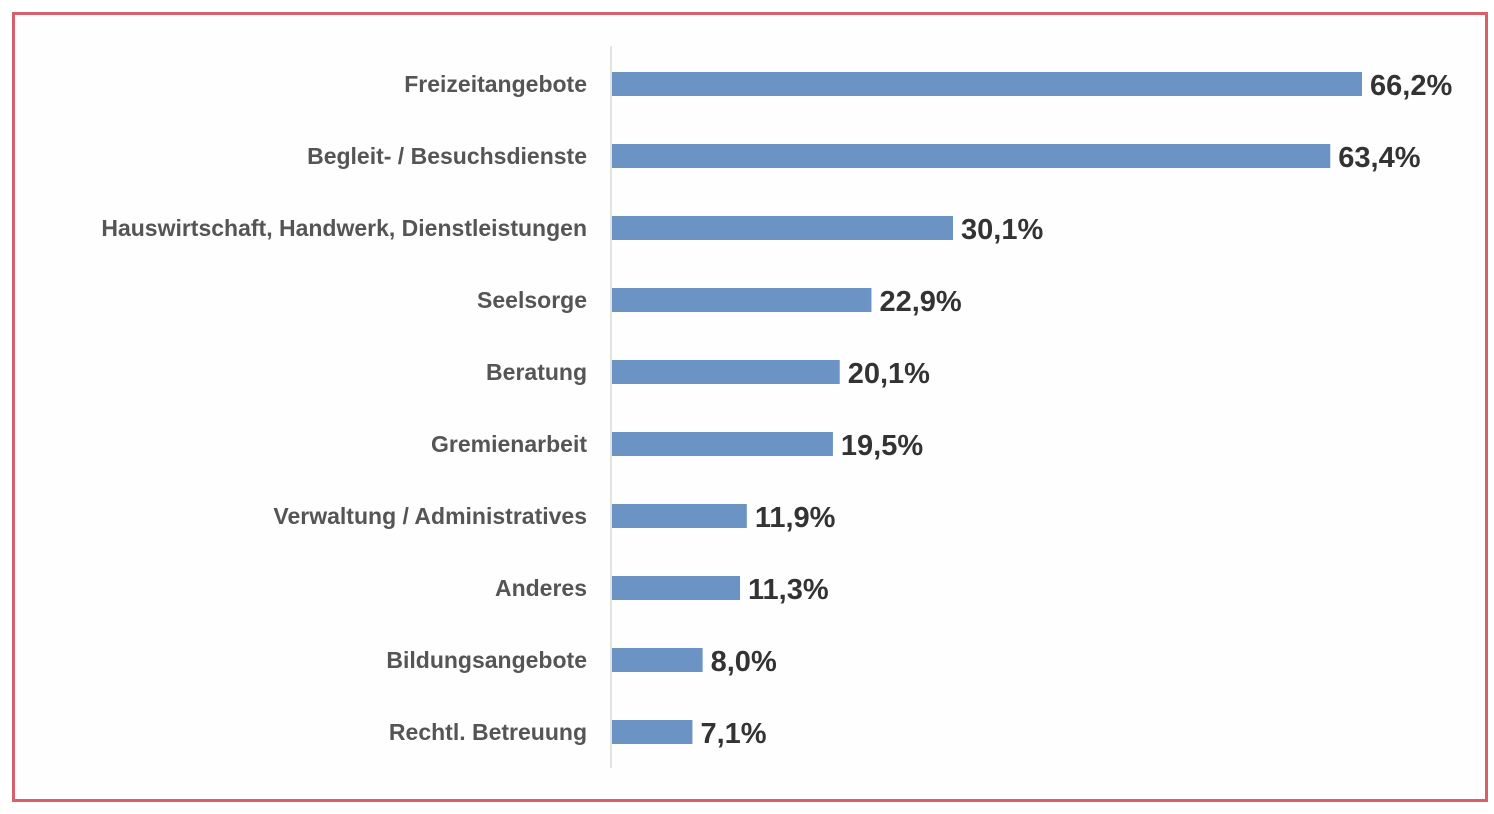 This screenshot has height=814, width=1494. Describe the element at coordinates (1379, 158) in the screenshot. I see `value-label: 63,4%` at that location.